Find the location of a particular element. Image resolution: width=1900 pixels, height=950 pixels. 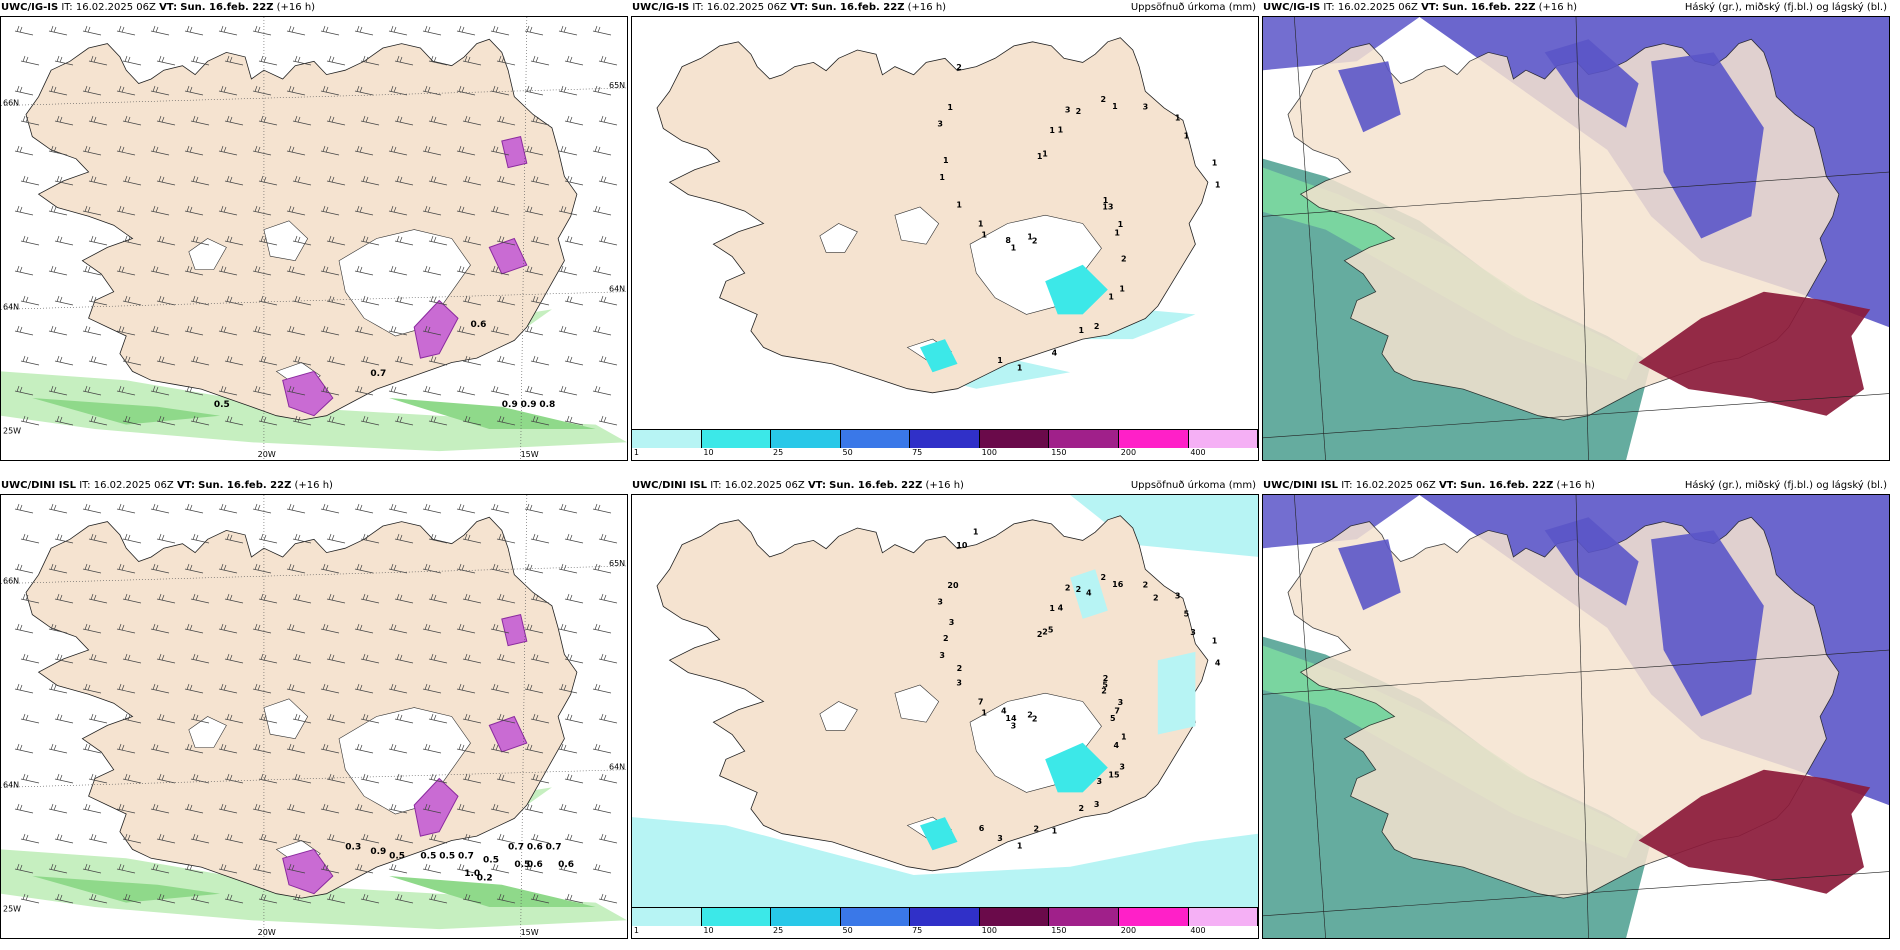

colorbar-label: 75 is located at coordinates (917, 930).